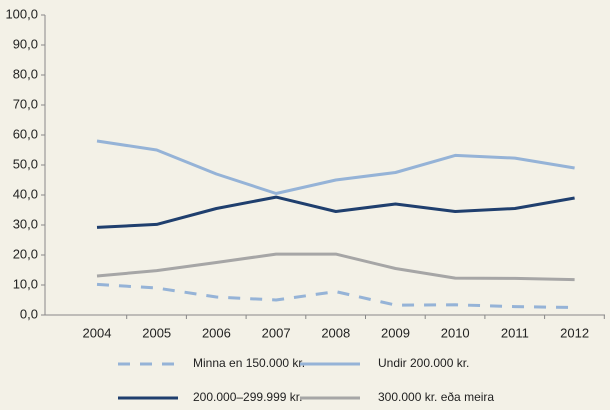 The image size is (610, 410). I want to click on y-tick-label: 0,0, so click(29, 313).